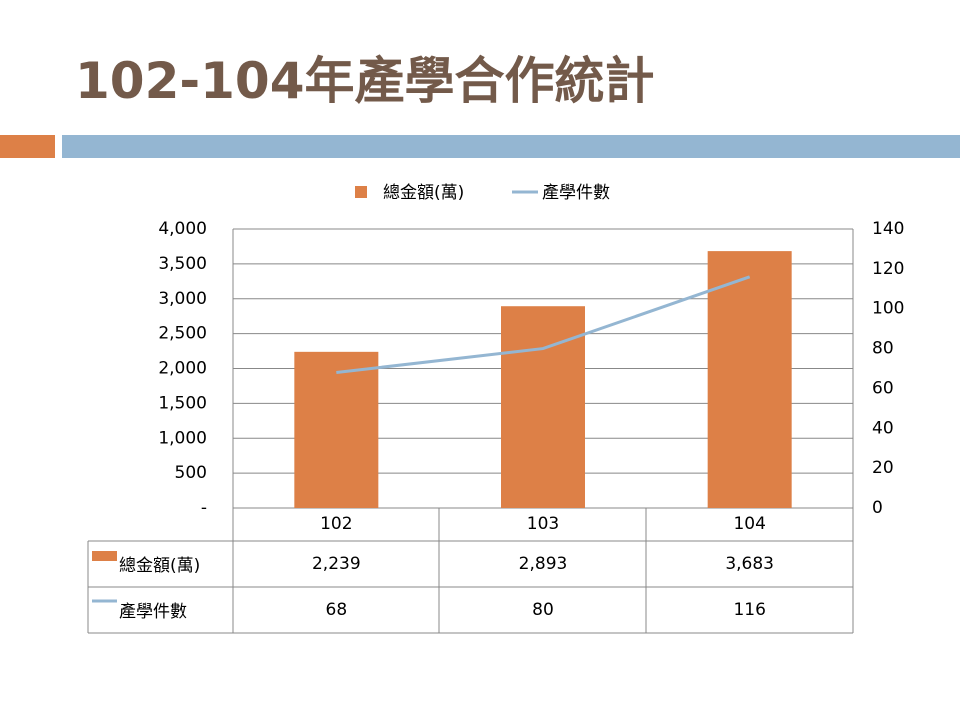  I want to click on y2-tick-label: 40, so click(883, 428).